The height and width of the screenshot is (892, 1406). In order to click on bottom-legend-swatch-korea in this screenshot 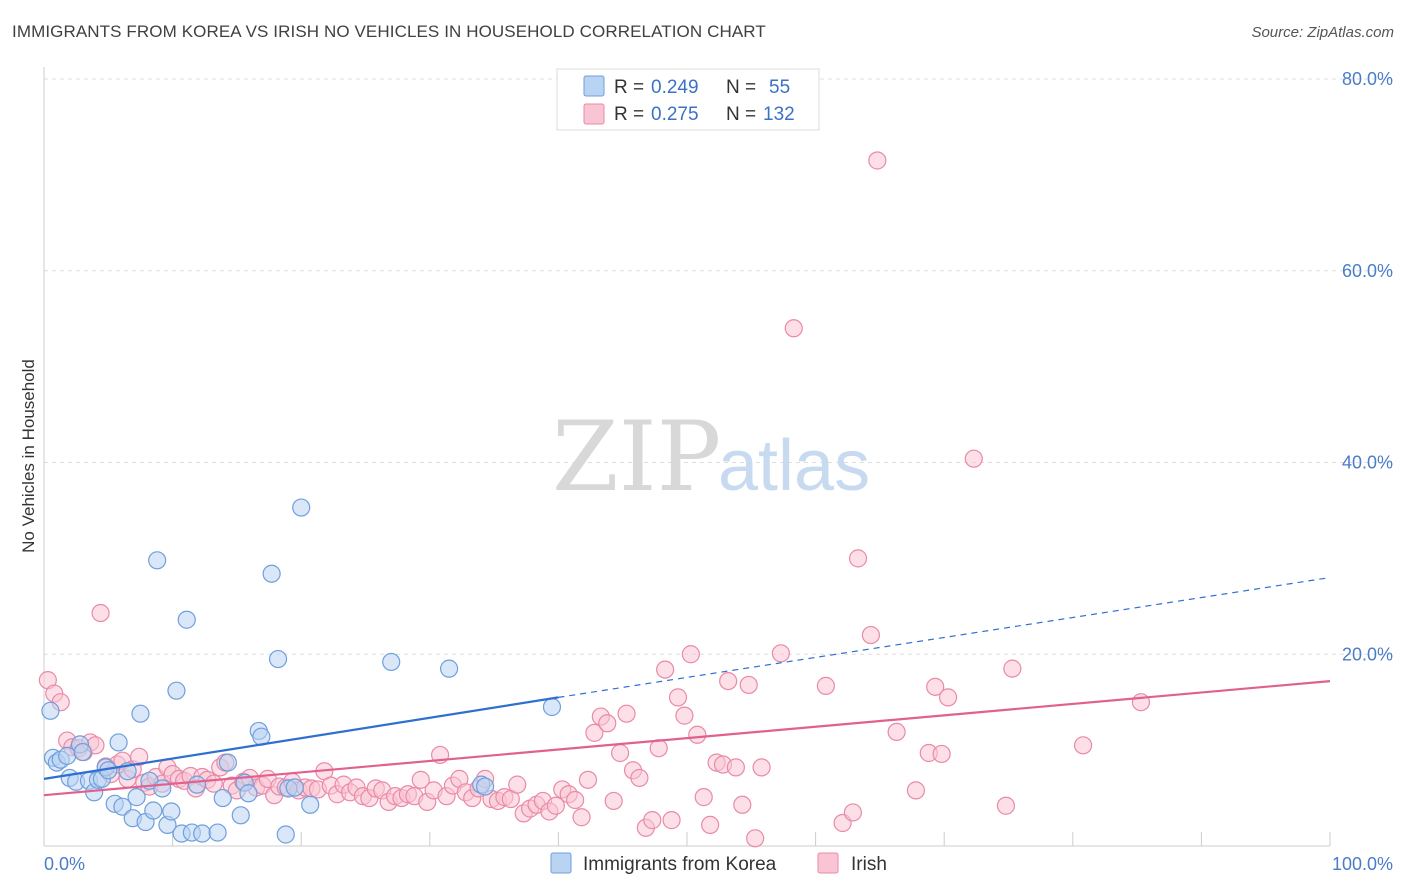, I will do `click(561, 863)`.